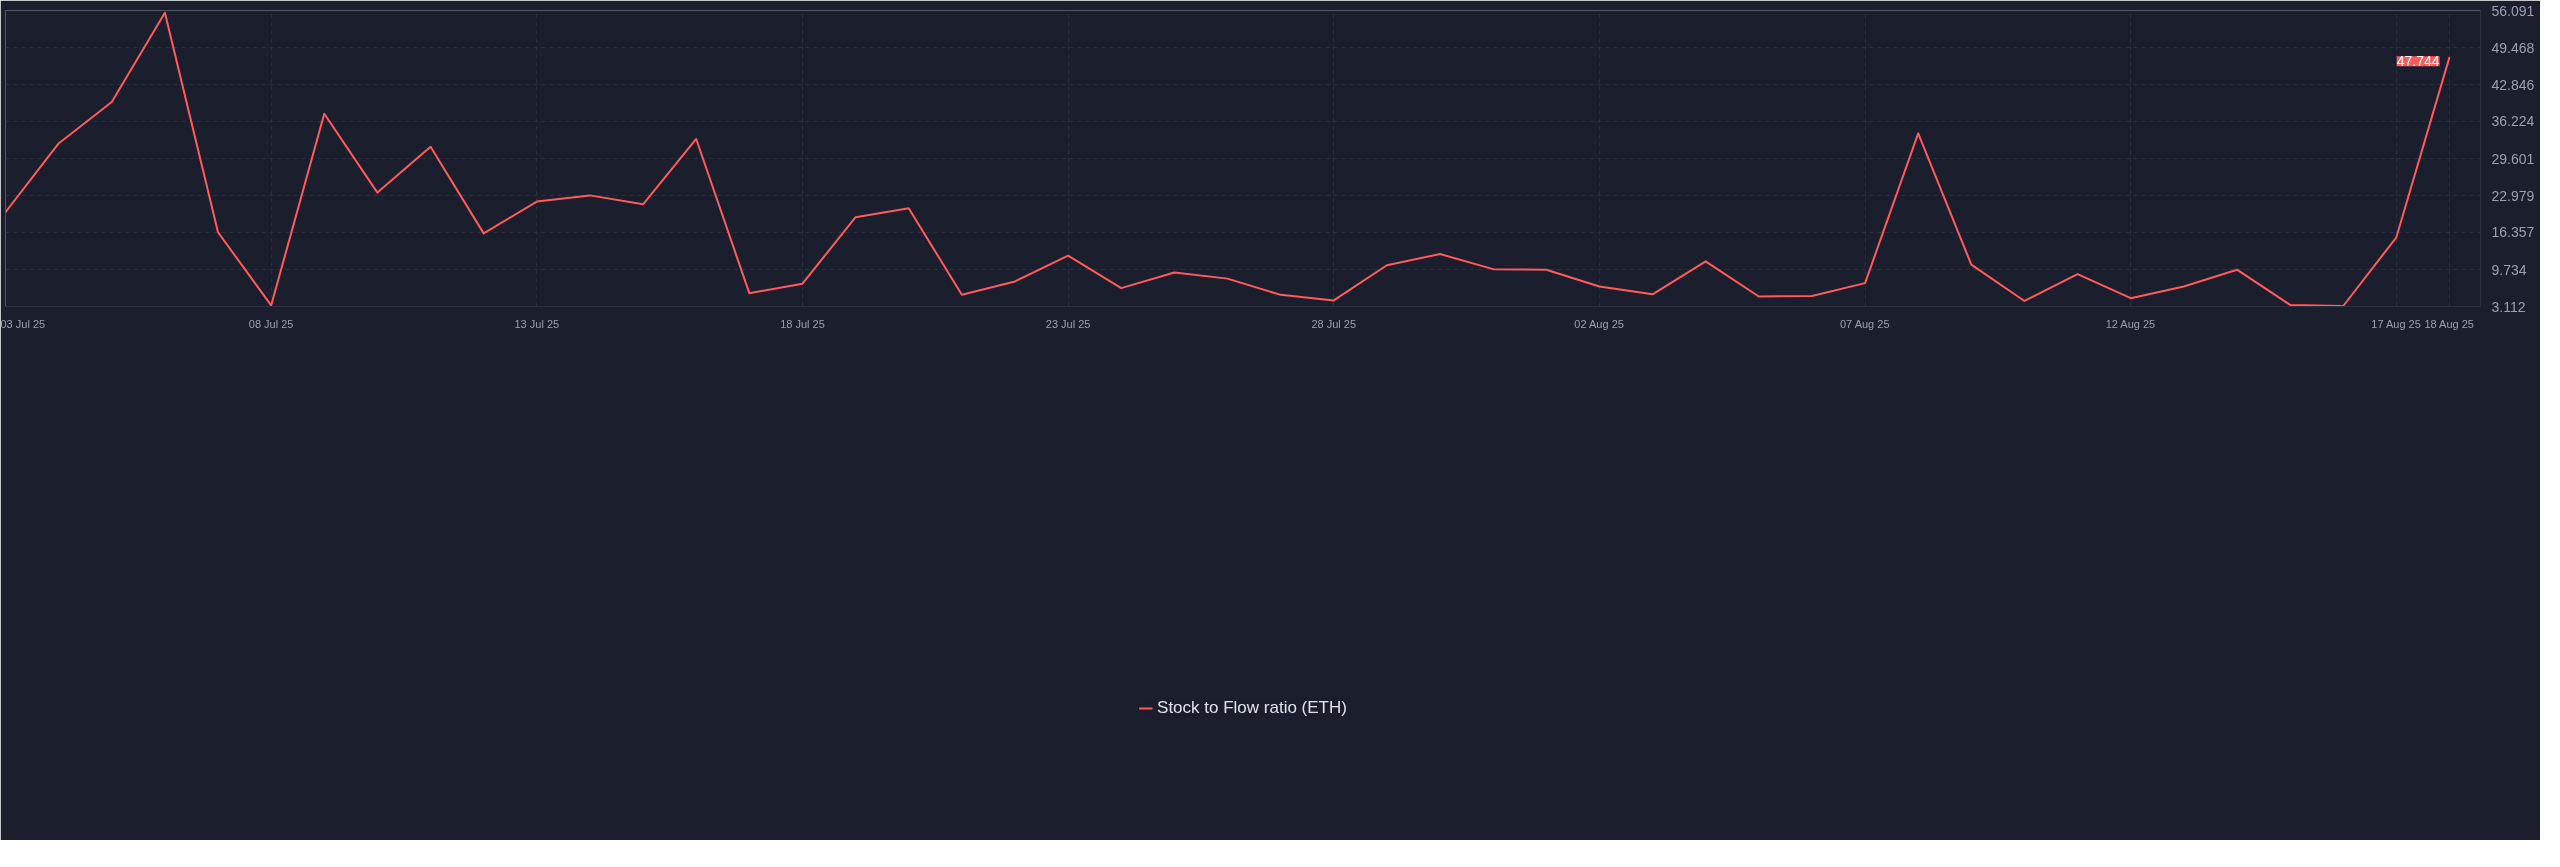 This screenshot has width=2560, height=867. Describe the element at coordinates (2513, 195) in the screenshot. I see `y-tick-label: 22.979` at that location.